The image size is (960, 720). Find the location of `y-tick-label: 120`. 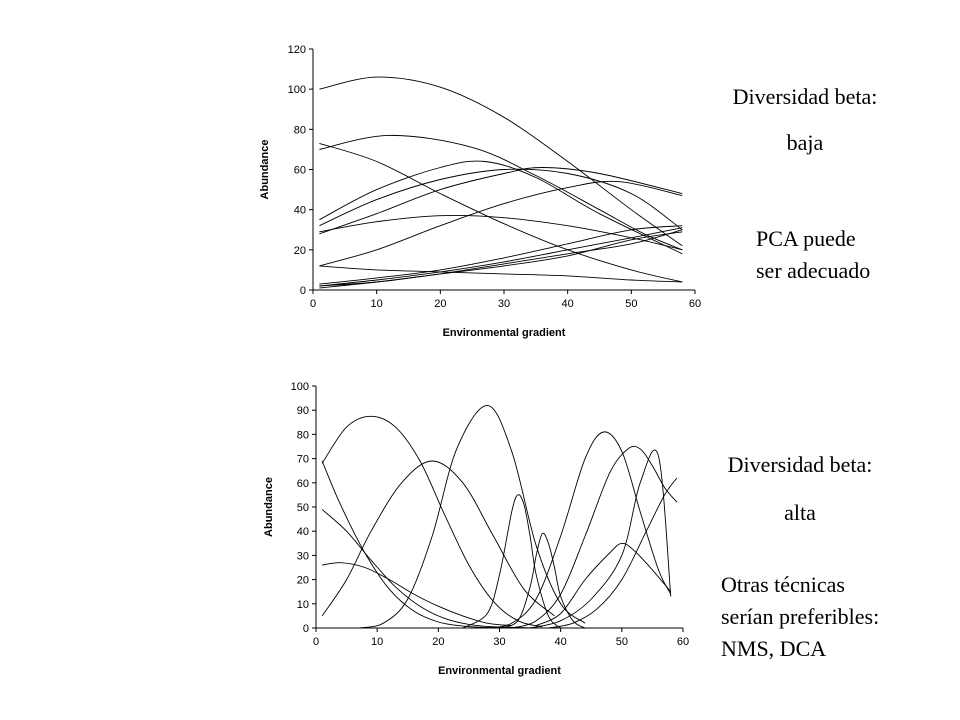

y-tick-label: 120 is located at coordinates (297, 50).